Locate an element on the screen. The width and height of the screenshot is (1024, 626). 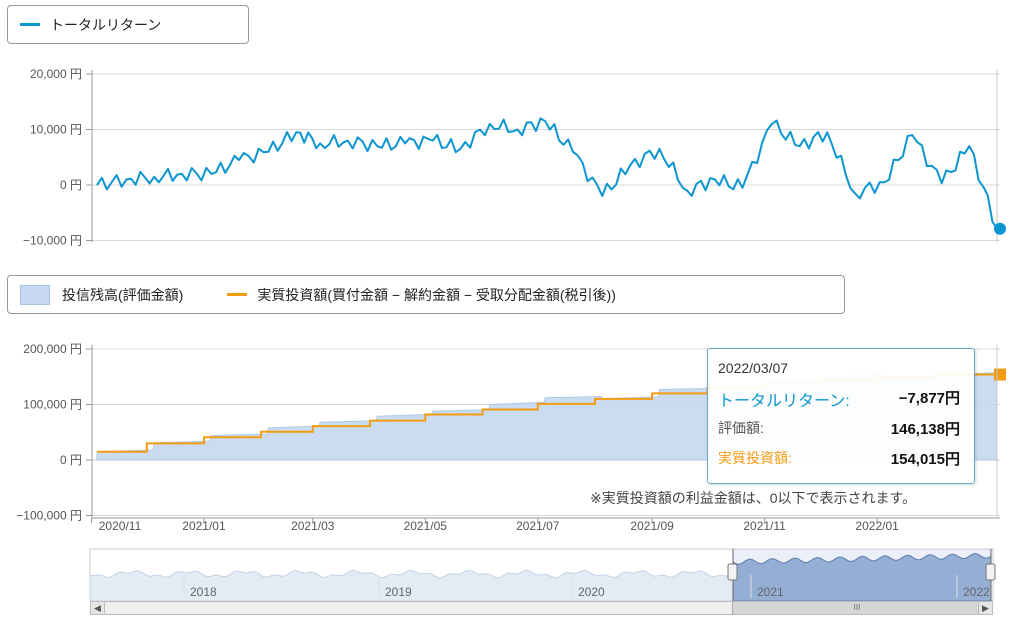
legend-item-investment: 実質投資額(買付金額 − 解約金額 − 受取分配金額(税引後)) is located at coordinates (421, 295).